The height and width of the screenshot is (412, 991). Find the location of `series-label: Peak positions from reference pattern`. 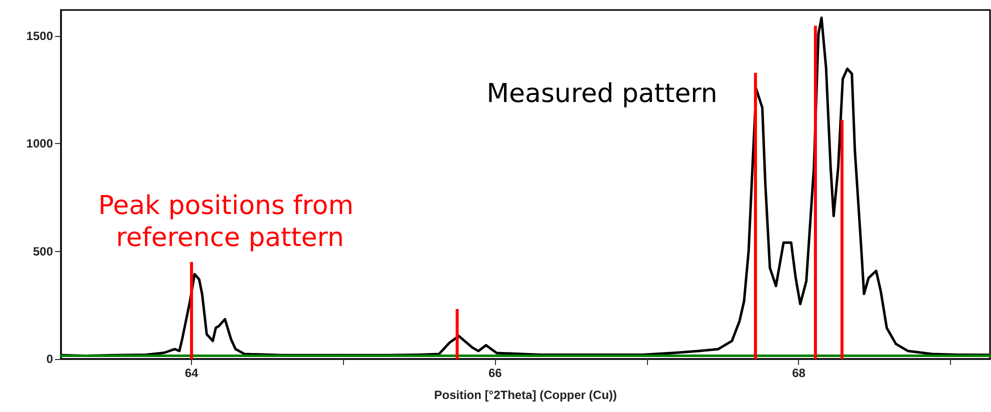

series-label: Peak positions from reference pattern is located at coordinates (230, 222).